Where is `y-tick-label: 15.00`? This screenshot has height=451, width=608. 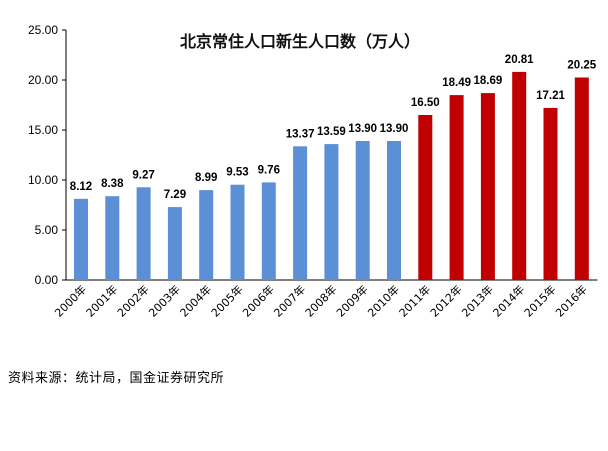
y-tick-label: 15.00 is located at coordinates (43, 130).